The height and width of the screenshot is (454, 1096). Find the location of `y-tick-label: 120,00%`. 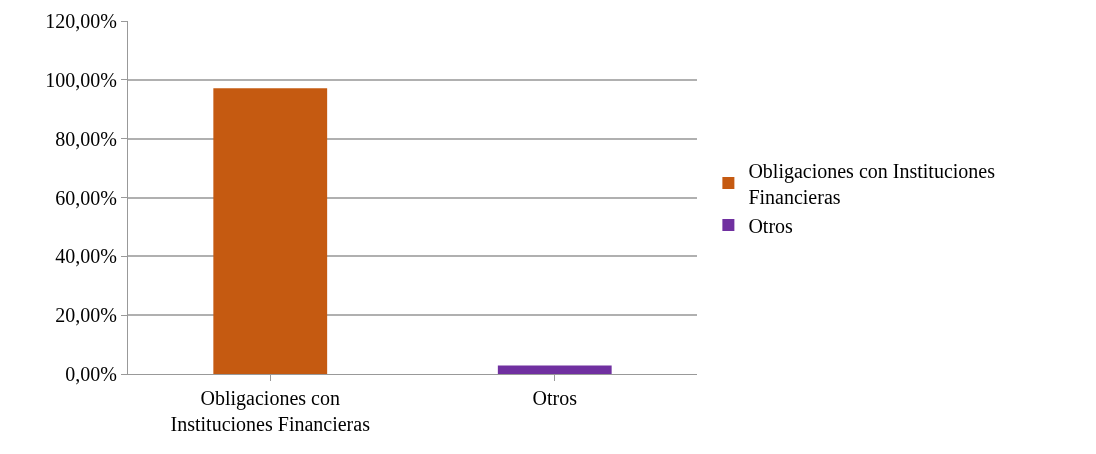

y-tick-label: 120,00% is located at coordinates (81, 21).